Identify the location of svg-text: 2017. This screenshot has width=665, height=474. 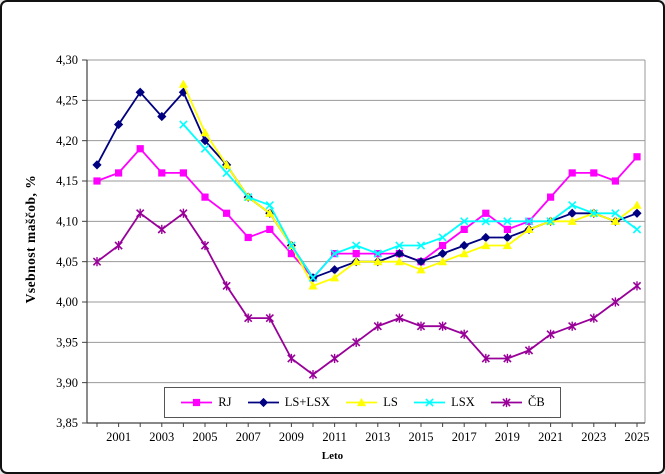
(464, 437).